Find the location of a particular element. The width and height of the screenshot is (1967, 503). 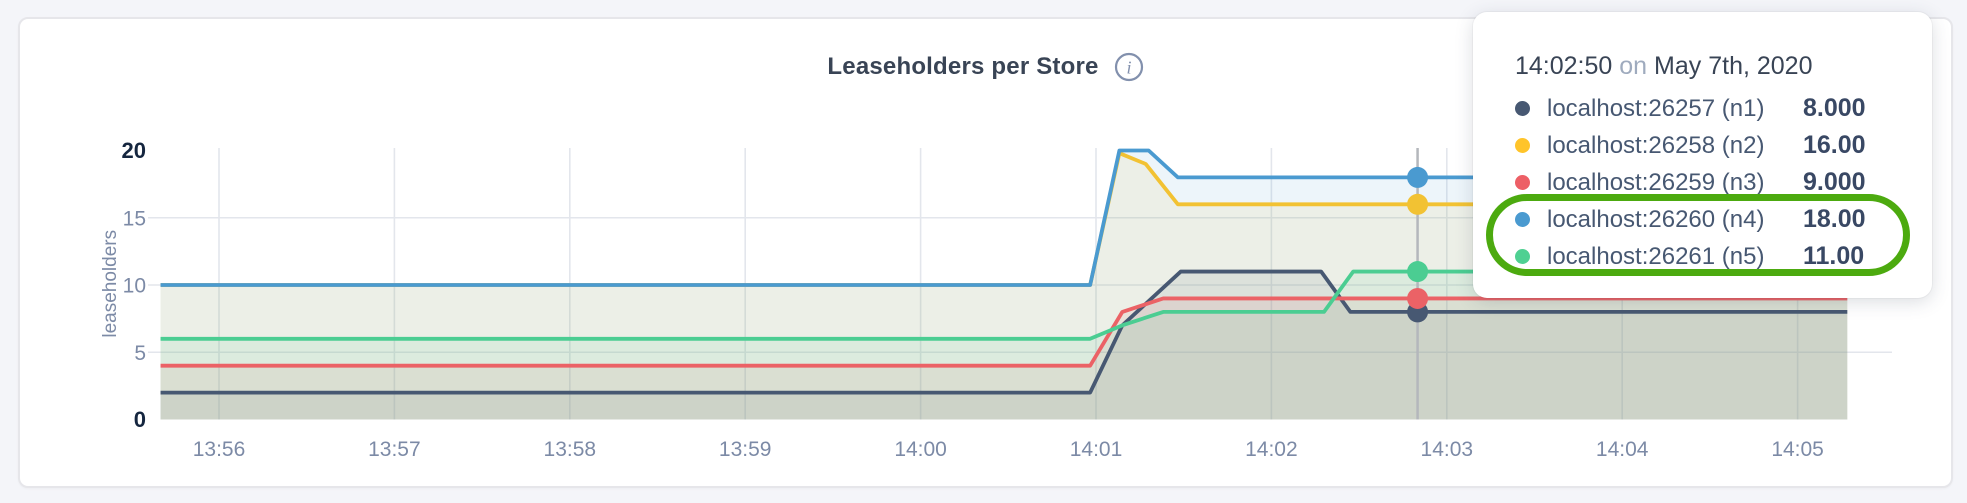

info-icon: i is located at coordinates (1129, 67).